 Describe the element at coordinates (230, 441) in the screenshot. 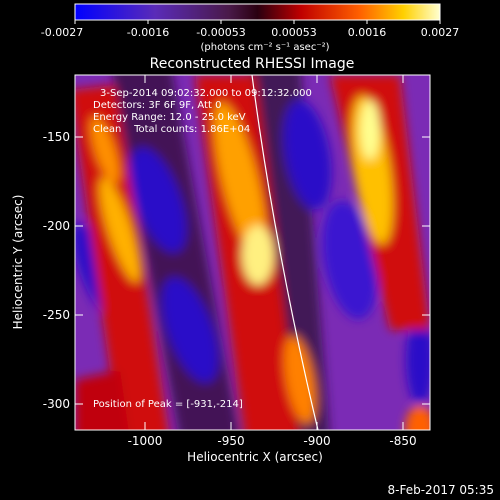

I see `x-tick-2: -950` at that location.